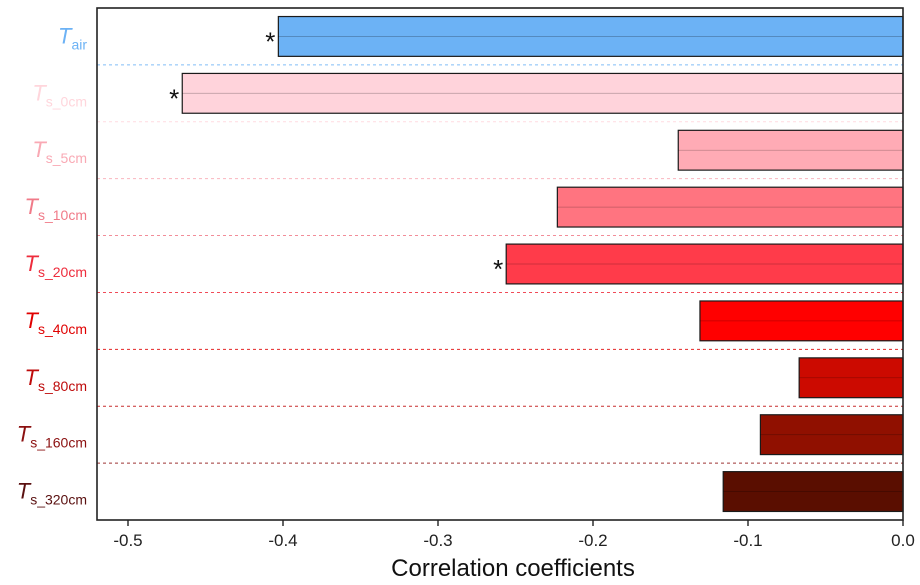 This screenshot has width=920, height=585. Describe the element at coordinates (79, 44) in the screenshot. I see `category-label-sub: air` at that location.